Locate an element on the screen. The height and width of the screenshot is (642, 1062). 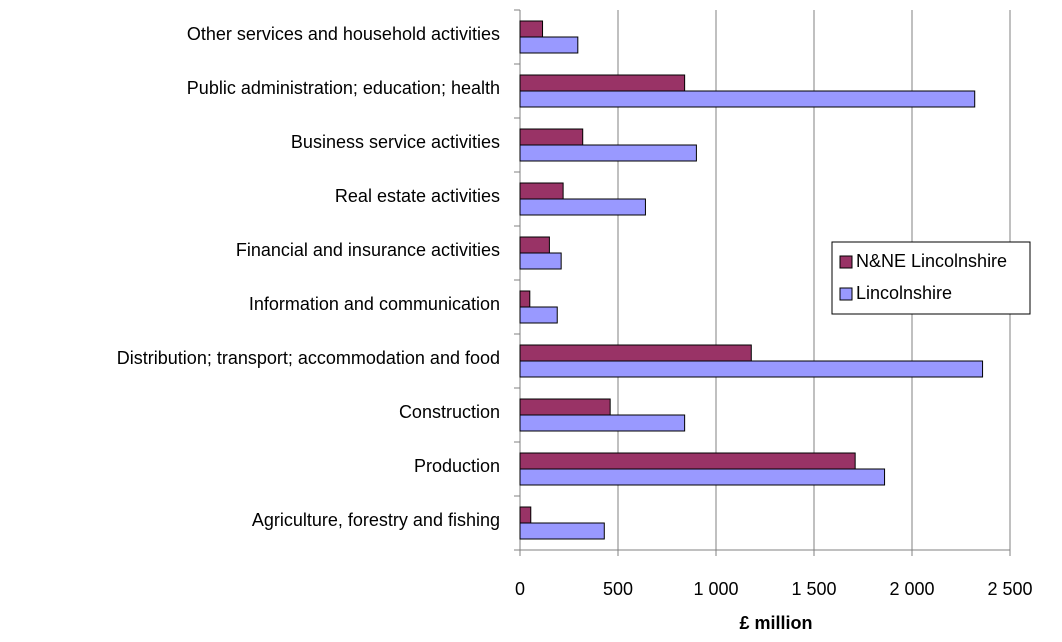
x-tick-label: 2 000 is located at coordinates (911, 589).